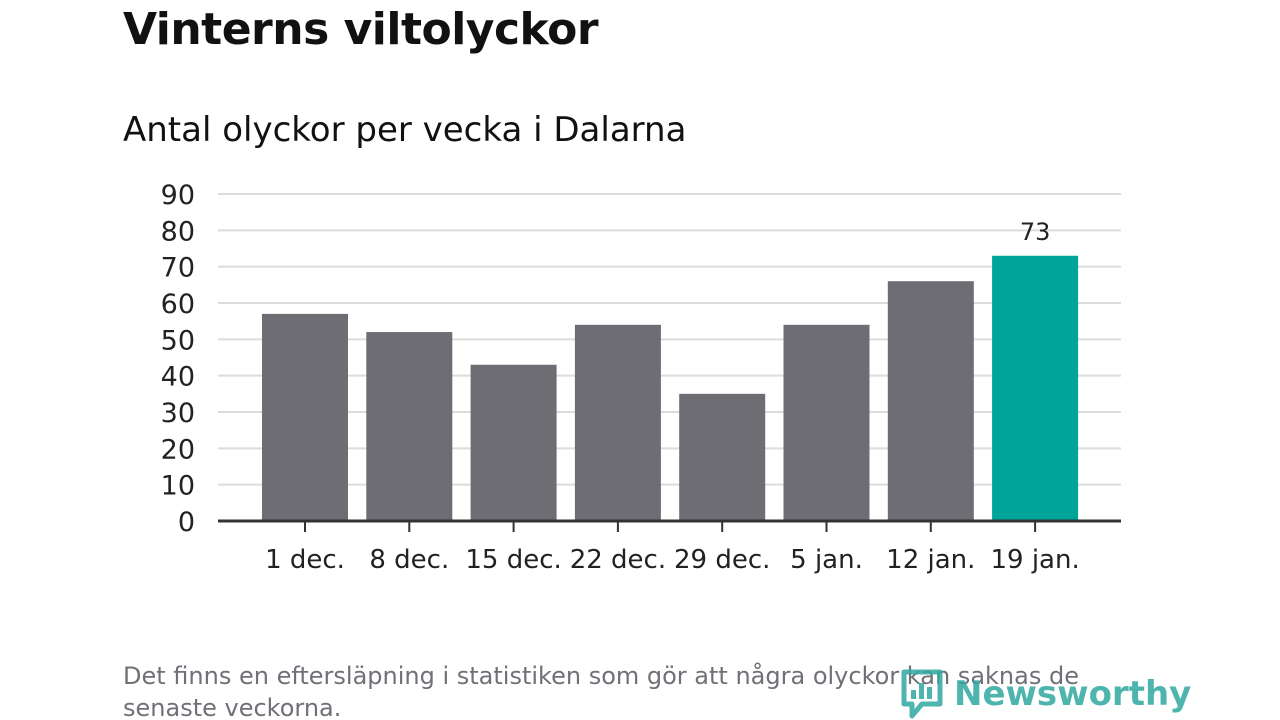 The height and width of the screenshot is (720, 1280). I want to click on data-label-highlight: 73, so click(1035, 232).